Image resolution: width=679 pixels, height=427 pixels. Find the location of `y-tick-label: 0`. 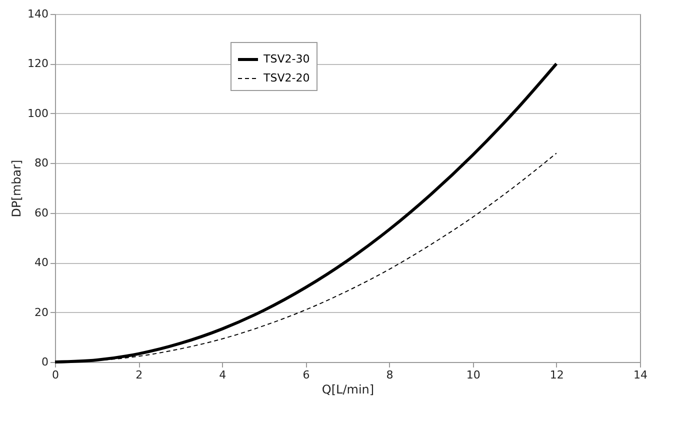

y-tick-label: 0 is located at coordinates (45, 362).